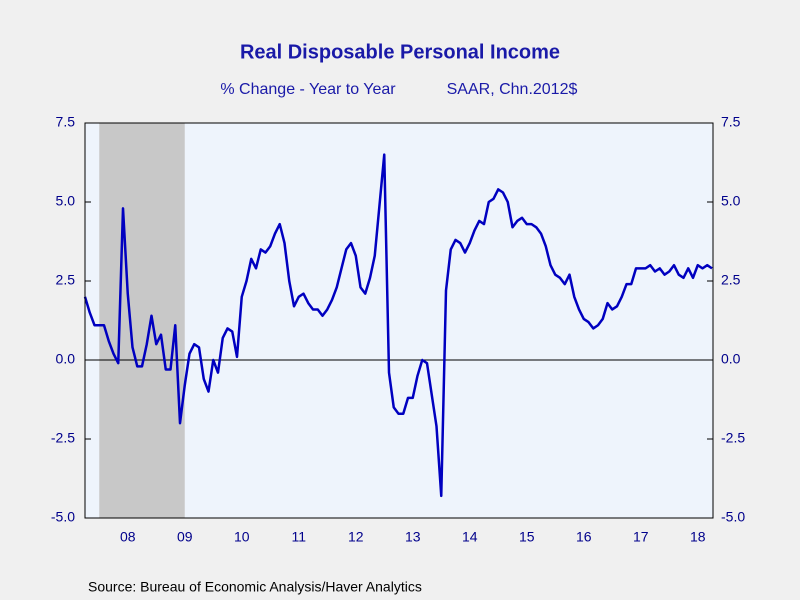  Describe the element at coordinates (66, 122) in the screenshot. I see `y-tick-label: 7.5` at that location.